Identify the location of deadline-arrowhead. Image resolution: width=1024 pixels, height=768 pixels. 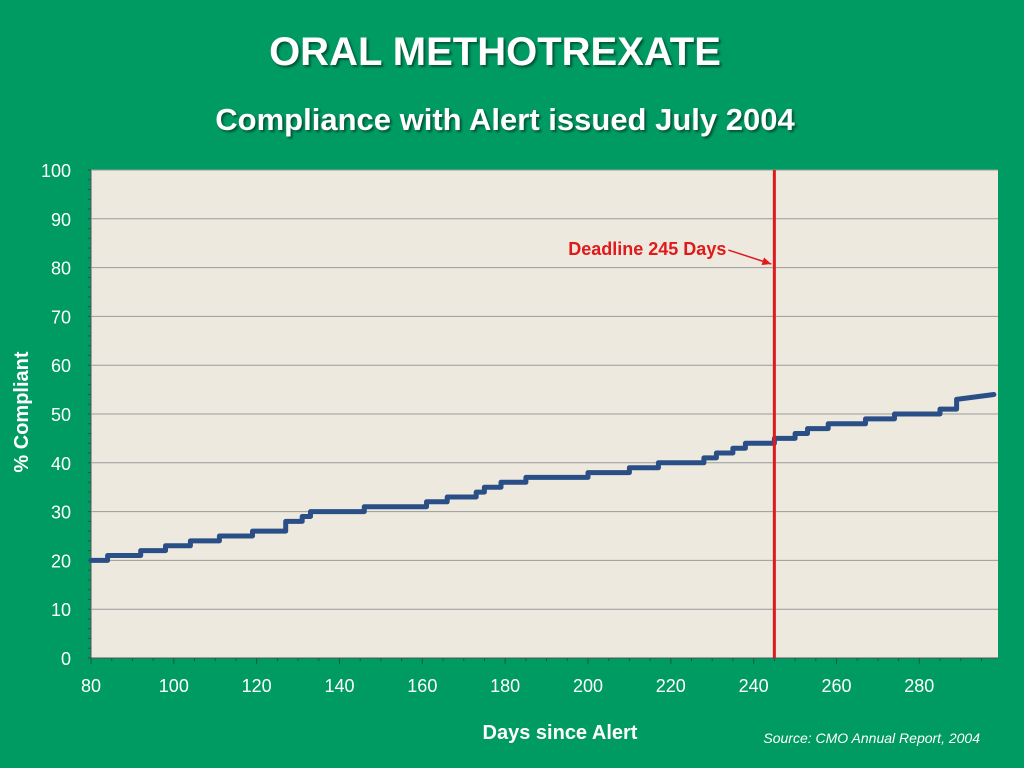
(766, 261).